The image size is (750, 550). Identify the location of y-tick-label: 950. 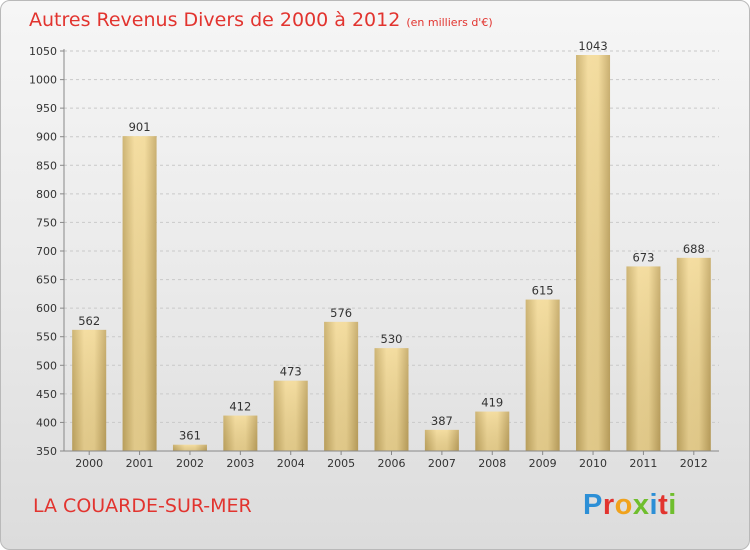
(46, 108).